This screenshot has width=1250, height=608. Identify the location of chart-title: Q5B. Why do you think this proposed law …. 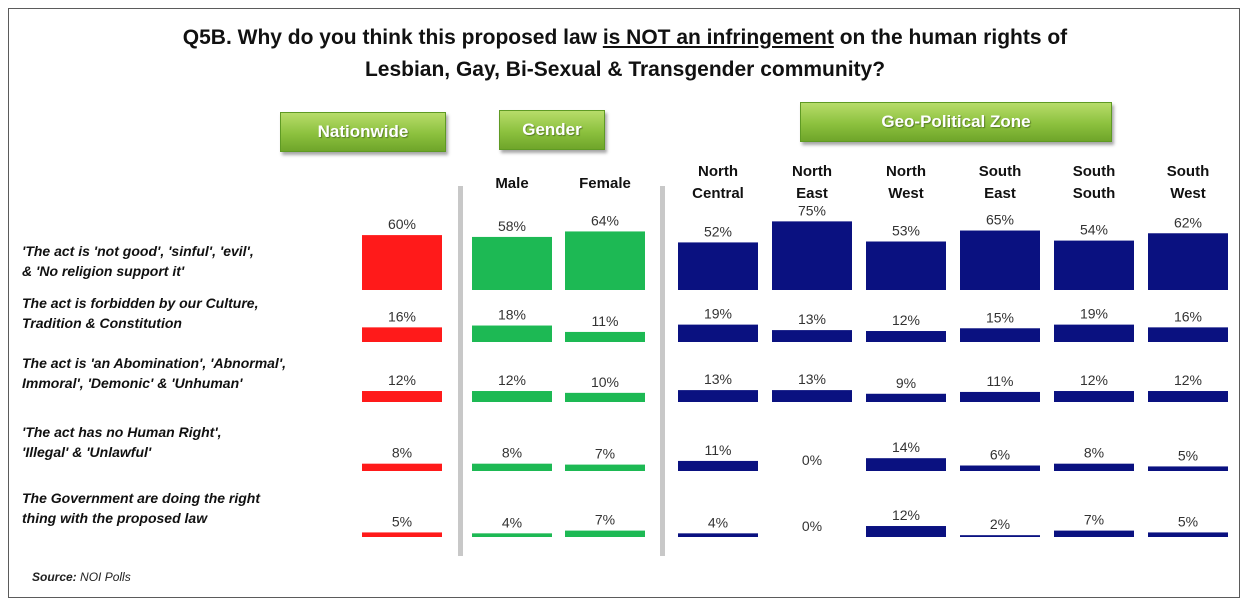
(625, 54).